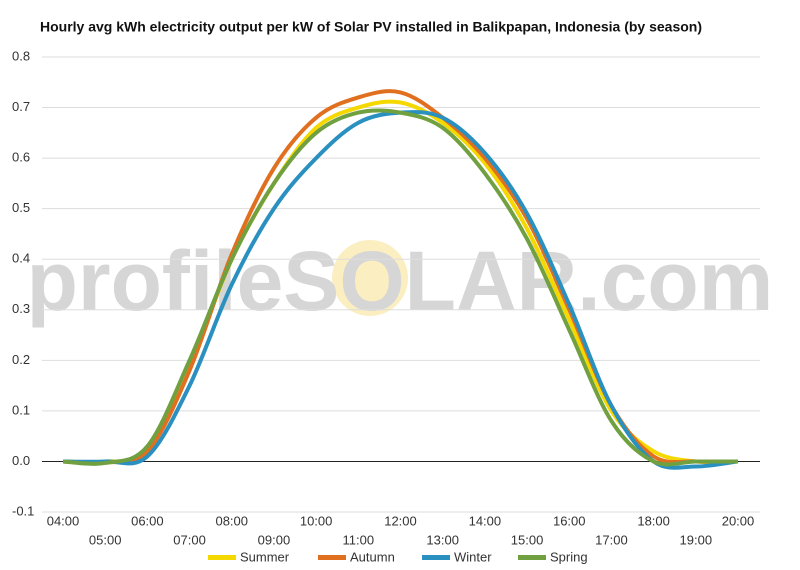  What do you see at coordinates (21, 409) in the screenshot?
I see `y-tick-label: 0.1` at bounding box center [21, 409].